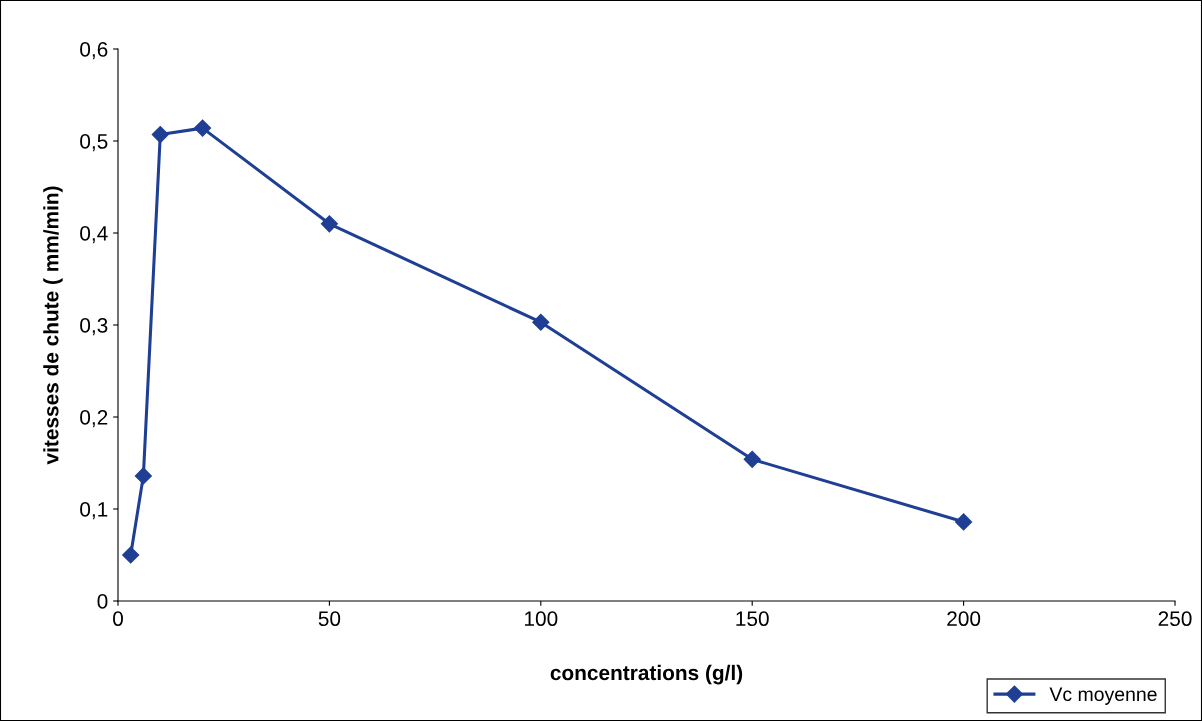 The image size is (1202, 721). Describe the element at coordinates (94, 143) in the screenshot. I see `y-tick-label: 0,5` at that location.